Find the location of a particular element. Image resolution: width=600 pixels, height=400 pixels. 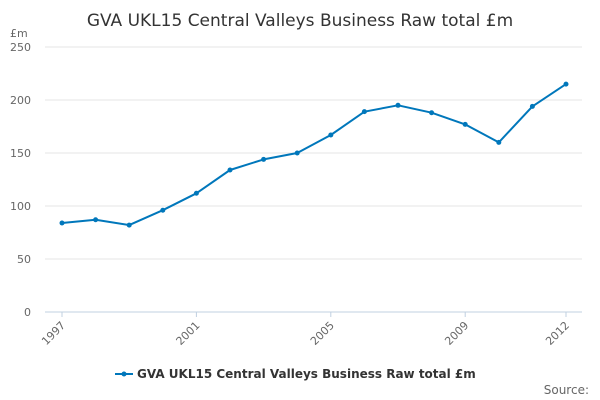

y-tick-label: 0 is located at coordinates (27, 312).